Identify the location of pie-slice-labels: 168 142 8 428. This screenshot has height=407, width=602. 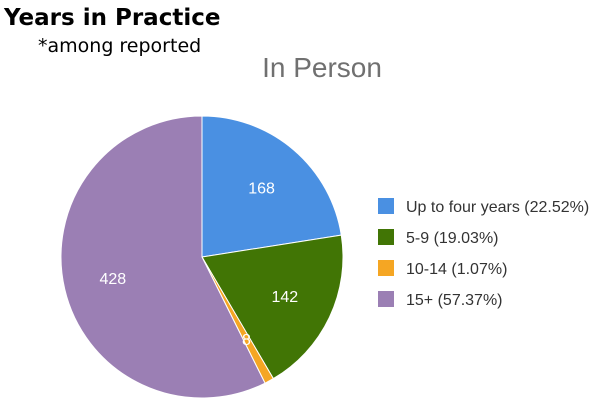
(198, 264).